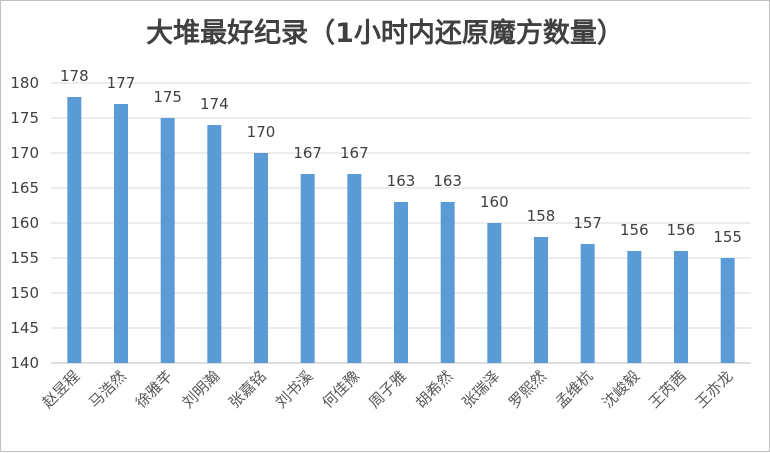 This screenshot has width=770, height=453. What do you see at coordinates (387, 389) in the screenshot?
I see `category-label: 周子雅` at bounding box center [387, 389].